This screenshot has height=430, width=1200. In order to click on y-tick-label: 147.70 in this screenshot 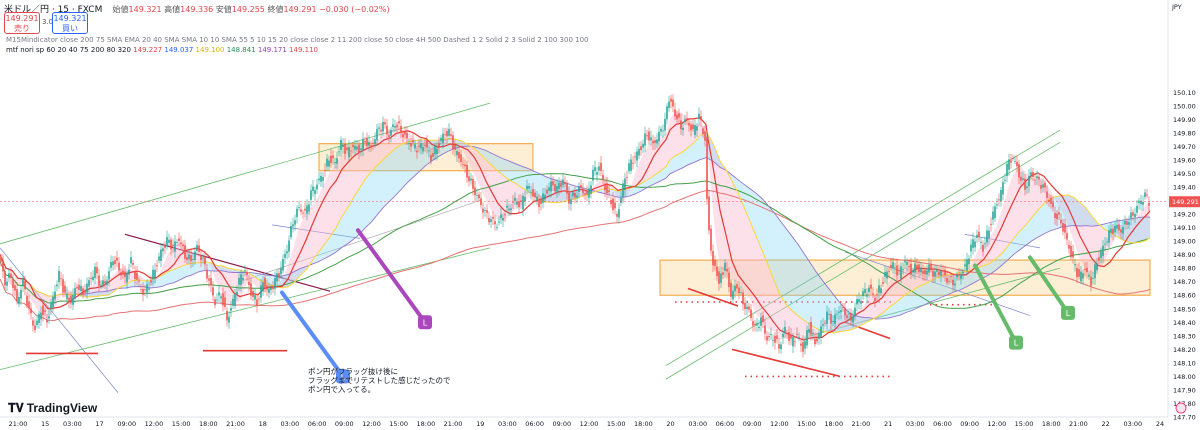, I will do `click(1184, 418)`.